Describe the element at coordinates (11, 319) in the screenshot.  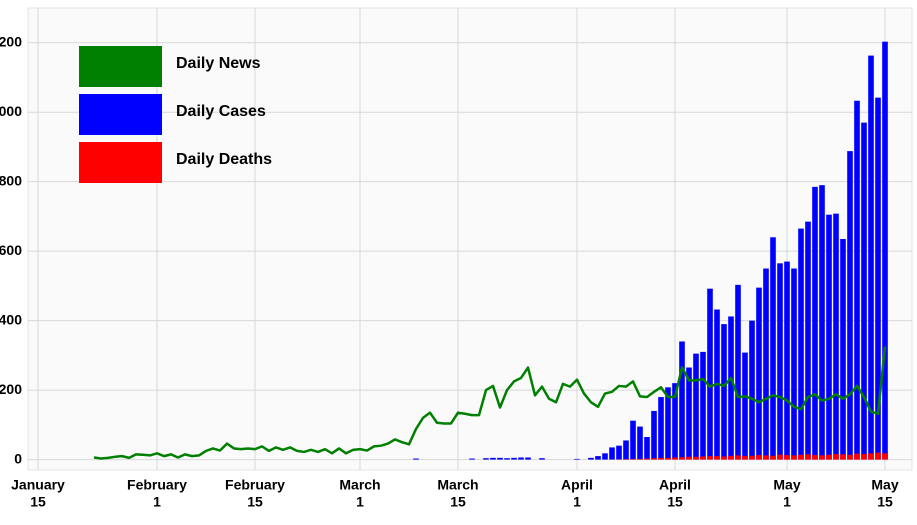
I see `y-tick-label: 400` at that location.